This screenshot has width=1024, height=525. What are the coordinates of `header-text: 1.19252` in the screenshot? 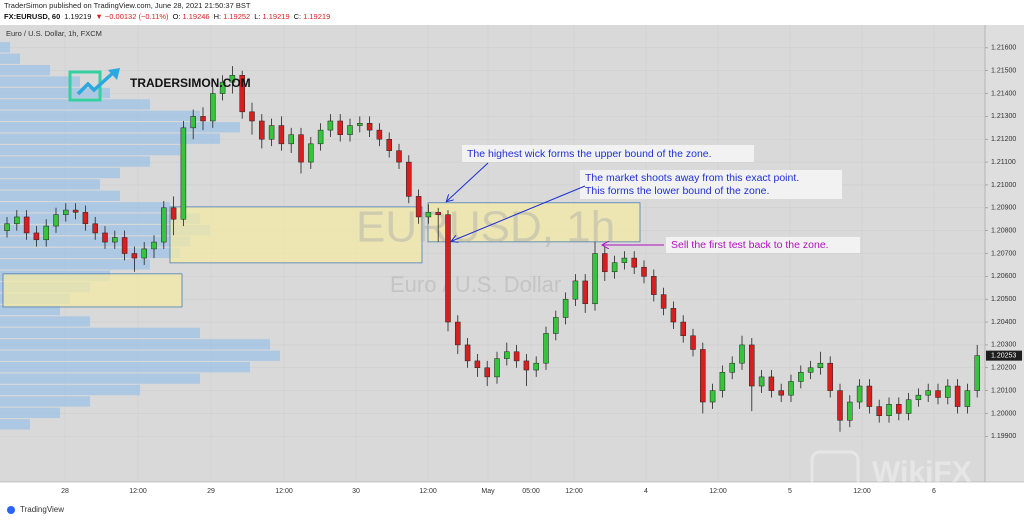 It's located at (236, 16).